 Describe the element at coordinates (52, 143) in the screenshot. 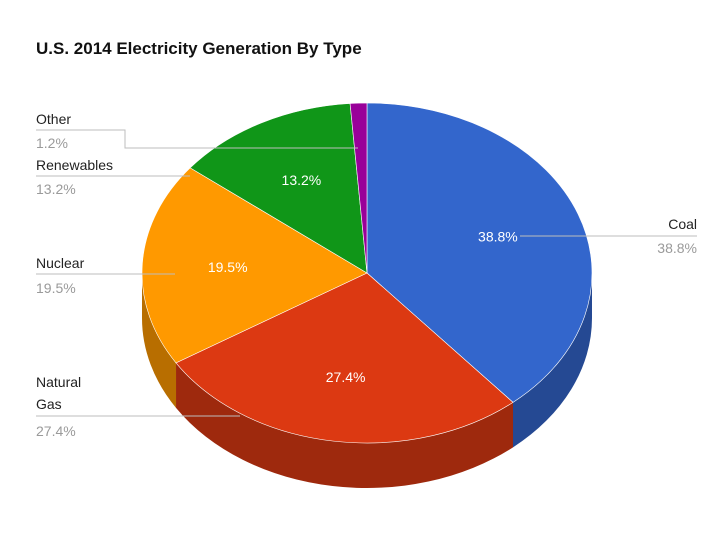

I see `callout-value-other: 1.2%` at that location.